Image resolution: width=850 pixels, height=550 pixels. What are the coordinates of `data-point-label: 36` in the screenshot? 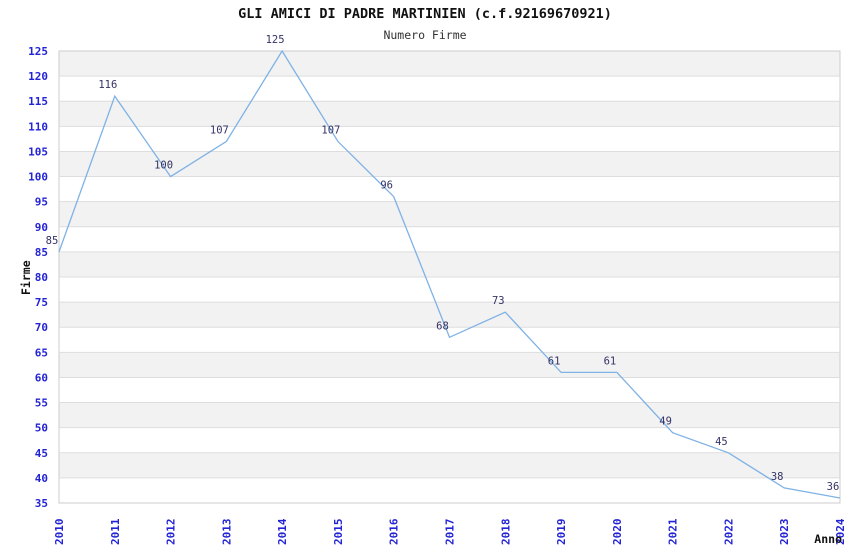 It's located at (833, 487).